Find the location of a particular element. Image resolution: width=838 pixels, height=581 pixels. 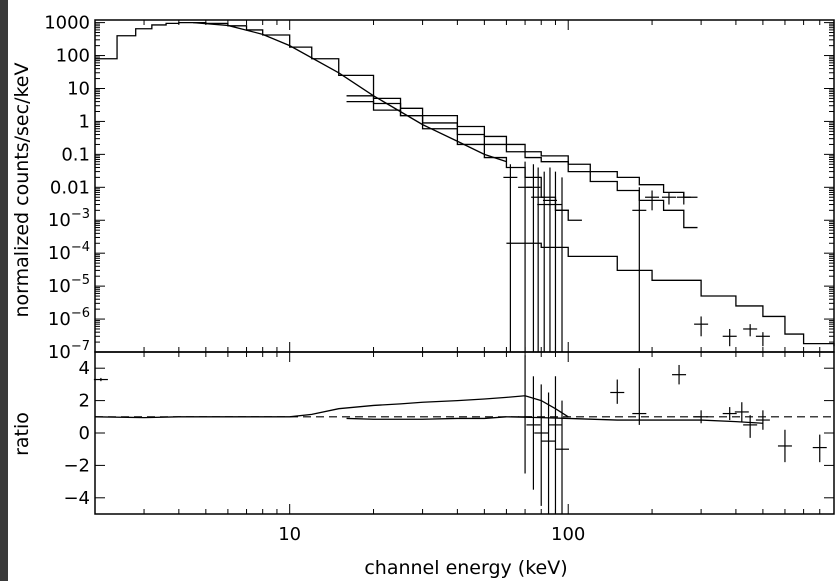

y-tick-label: 1000 is located at coordinates (67, 23).